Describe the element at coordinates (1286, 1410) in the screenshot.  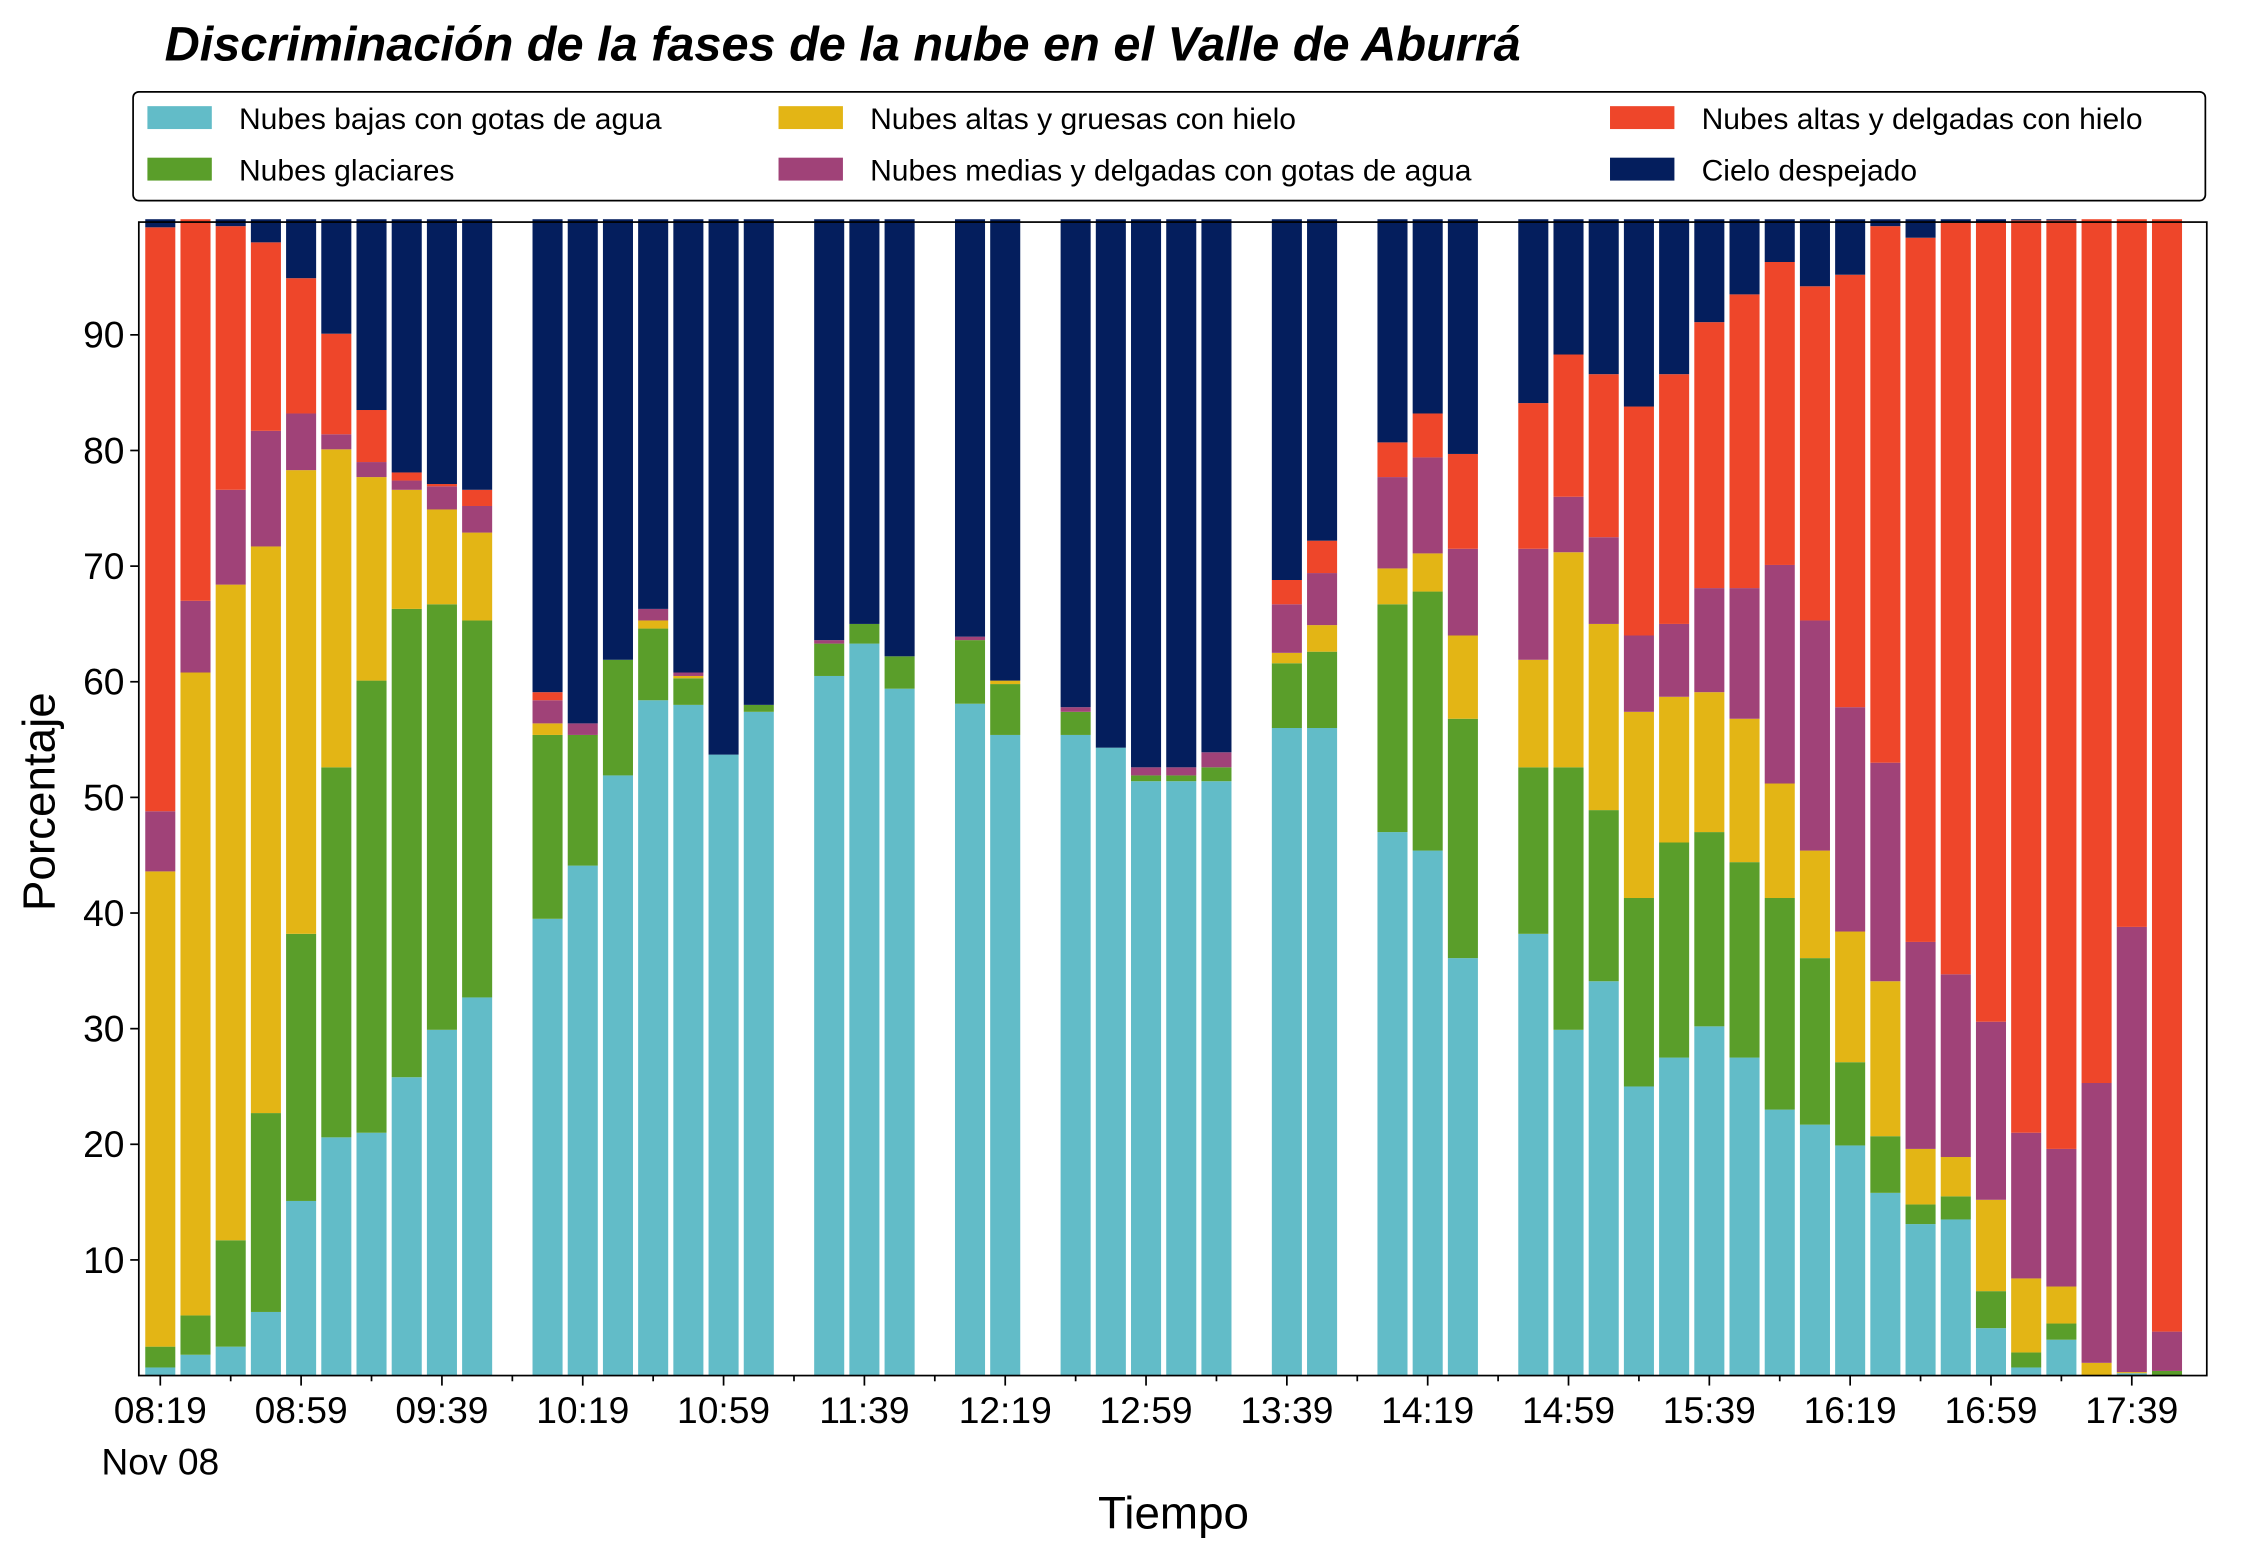
I see `x-tick-label: 13:39` at that location.